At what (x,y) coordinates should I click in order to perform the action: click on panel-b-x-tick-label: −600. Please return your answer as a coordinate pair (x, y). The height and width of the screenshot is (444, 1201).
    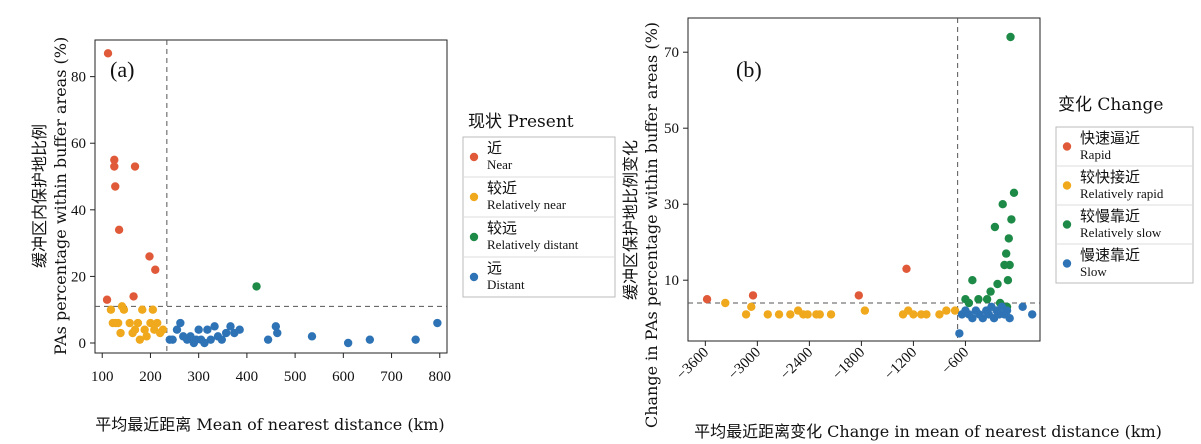
    Looking at the image, I should click on (955, 361).